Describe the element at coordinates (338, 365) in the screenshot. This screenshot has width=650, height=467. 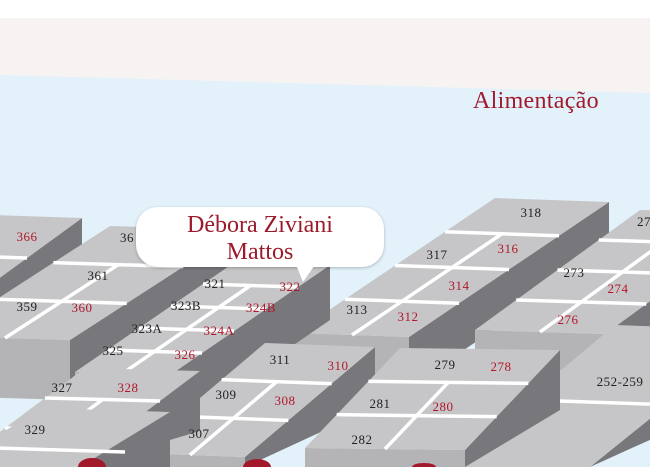
I see `booth-310: 310` at that location.